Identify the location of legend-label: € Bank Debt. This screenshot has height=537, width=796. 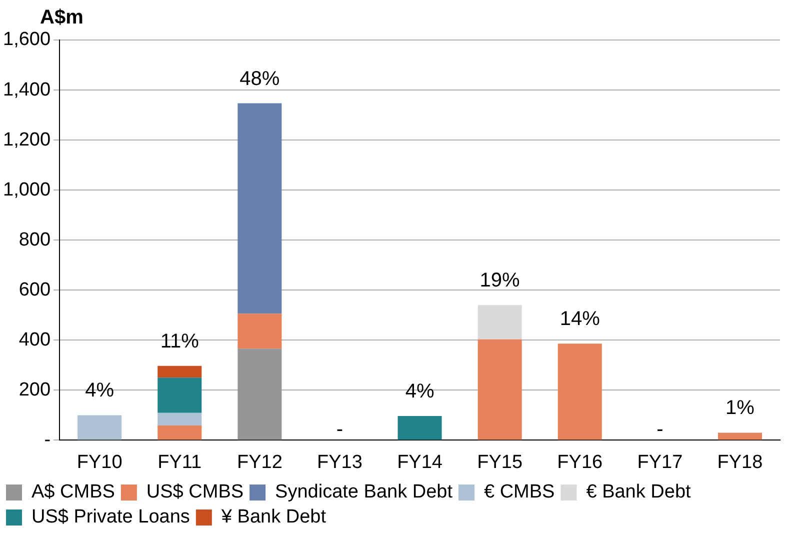
(639, 492).